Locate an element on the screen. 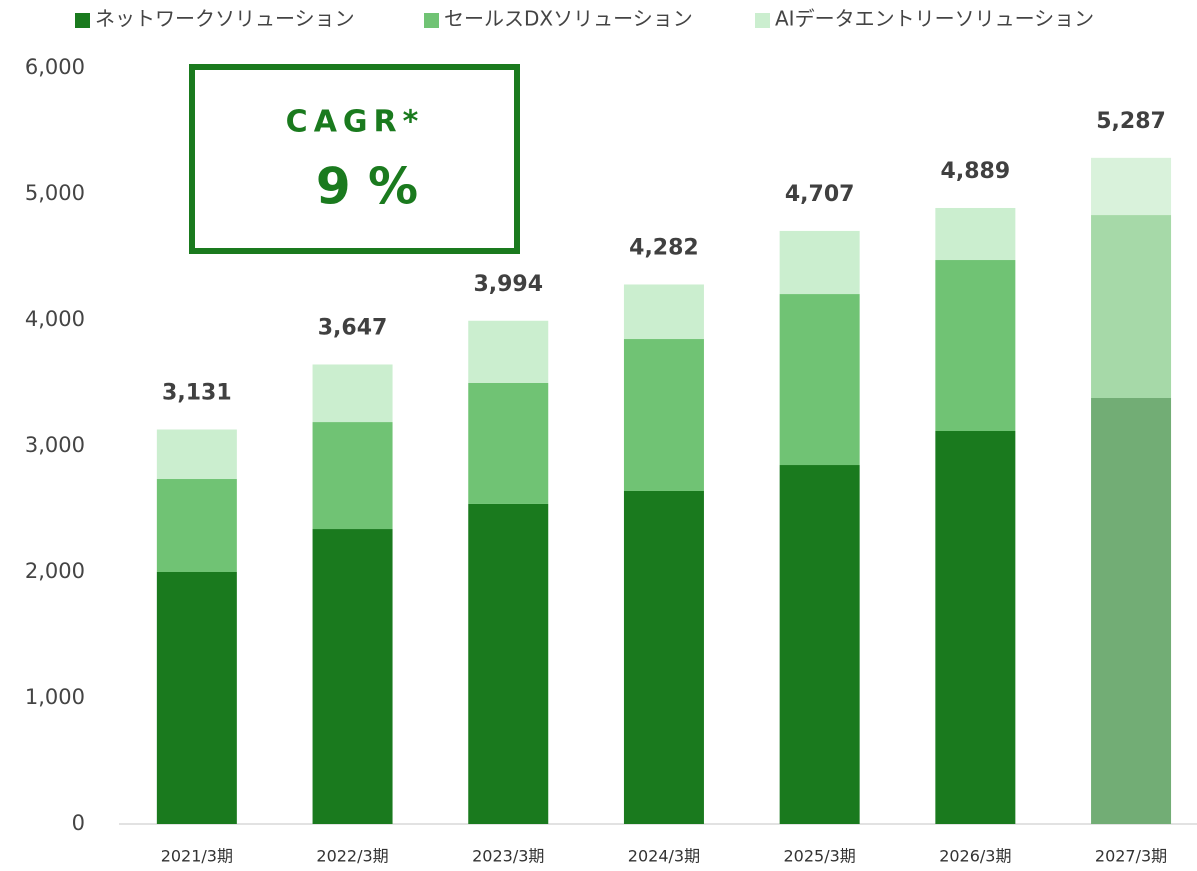 The width and height of the screenshot is (1197, 871). y-tick-label: 6,000 is located at coordinates (55, 67).